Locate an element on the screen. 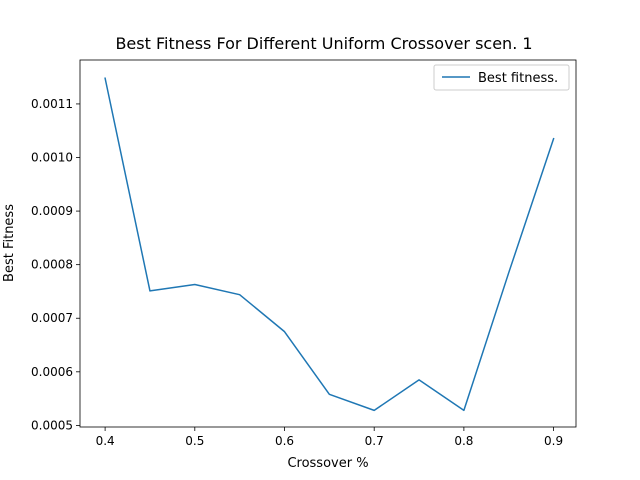  x-tick-label: 0.4 is located at coordinates (105, 441).